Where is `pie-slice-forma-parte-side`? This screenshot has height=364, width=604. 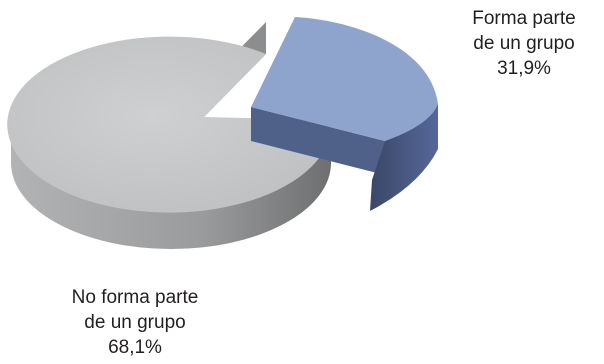
pie-slice-forma-parte-side is located at coordinates (404, 157).